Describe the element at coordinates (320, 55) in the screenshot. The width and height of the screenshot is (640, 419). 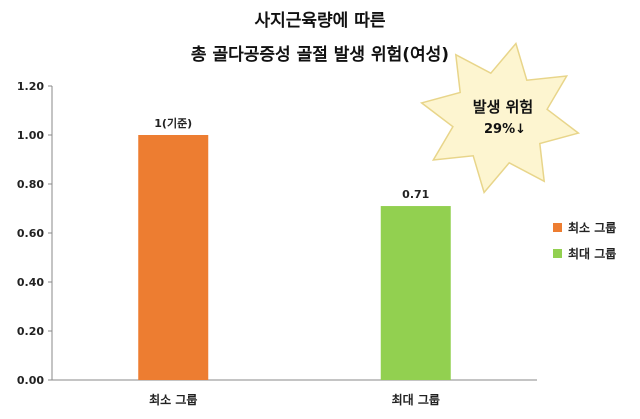
I see `chart-title-line2: 총 골다공증성 골절 발생 위험(여성)` at that location.